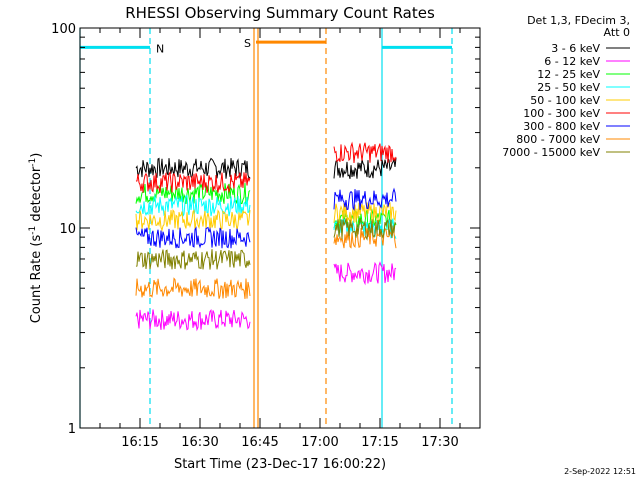 The width and height of the screenshot is (640, 480). I want to click on x-tick-label: 17:00, so click(319, 442).